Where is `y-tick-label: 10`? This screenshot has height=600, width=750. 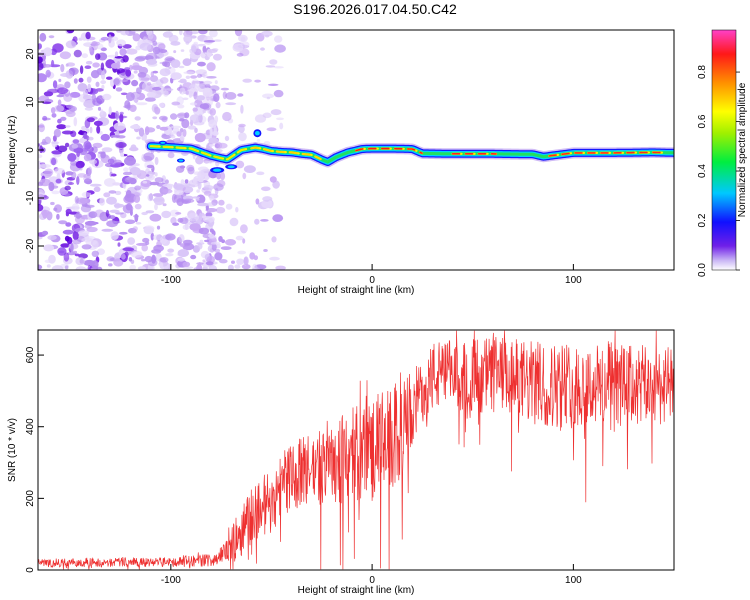 y-tick-label: 10 is located at coordinates (30, 102).